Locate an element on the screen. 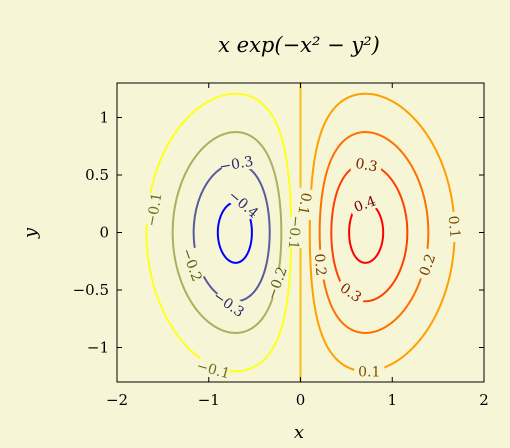 The width and height of the screenshot is (510, 448). contour-label: 0.4 is located at coordinates (365, 204).